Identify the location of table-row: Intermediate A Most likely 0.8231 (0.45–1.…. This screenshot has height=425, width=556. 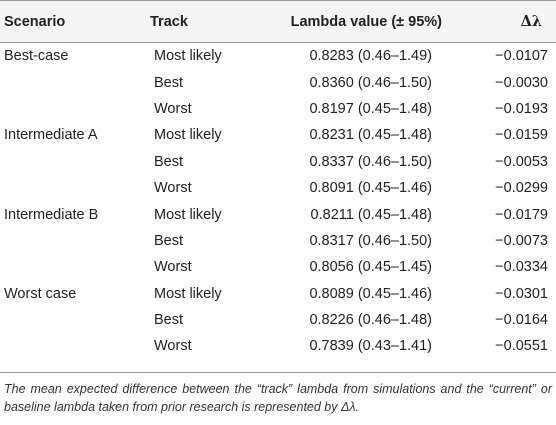
(278, 135).